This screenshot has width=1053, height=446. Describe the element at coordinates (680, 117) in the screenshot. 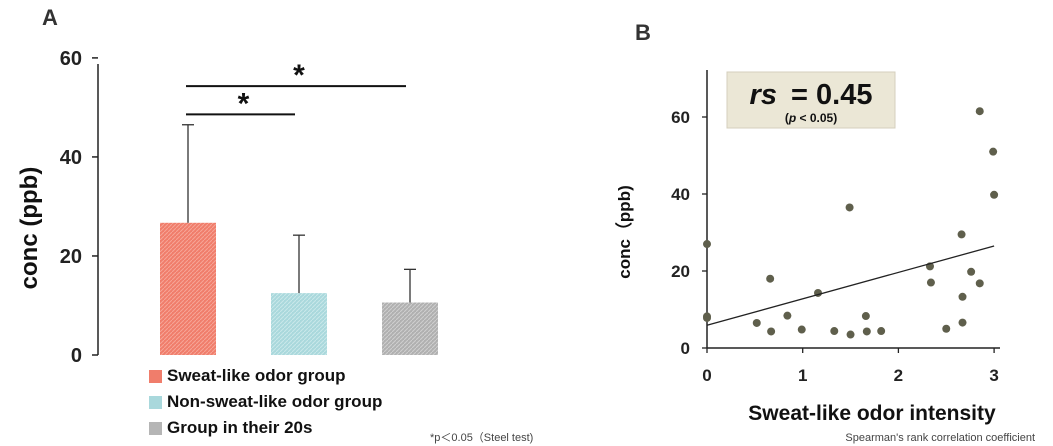

I see `y-tick-label-b: 60` at that location.